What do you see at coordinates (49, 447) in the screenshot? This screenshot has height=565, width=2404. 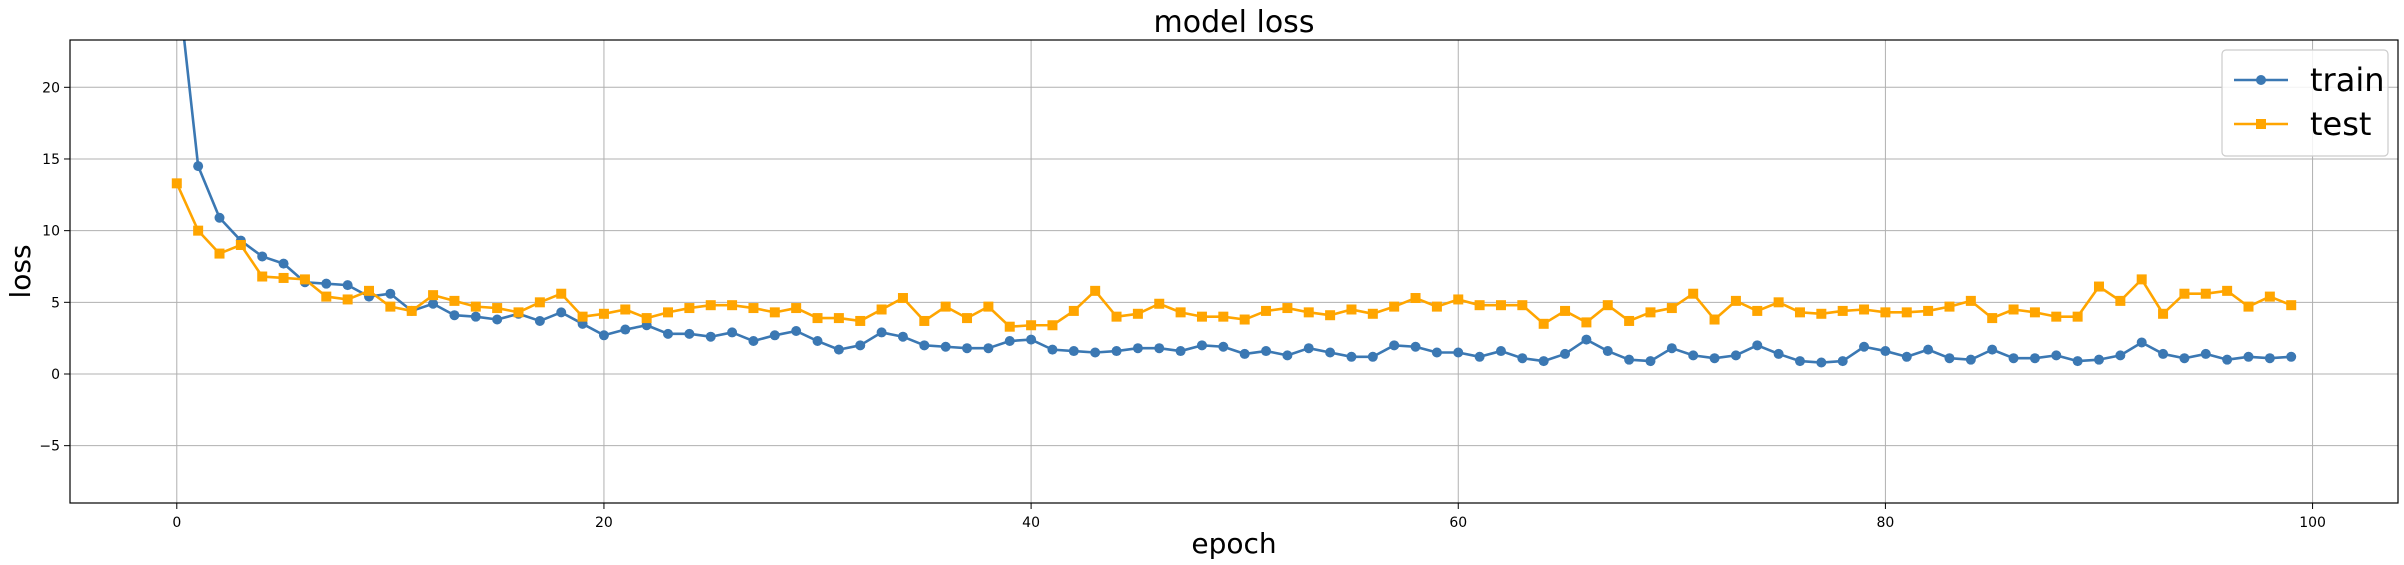 I see `y-tick-label: −5` at bounding box center [49, 447].